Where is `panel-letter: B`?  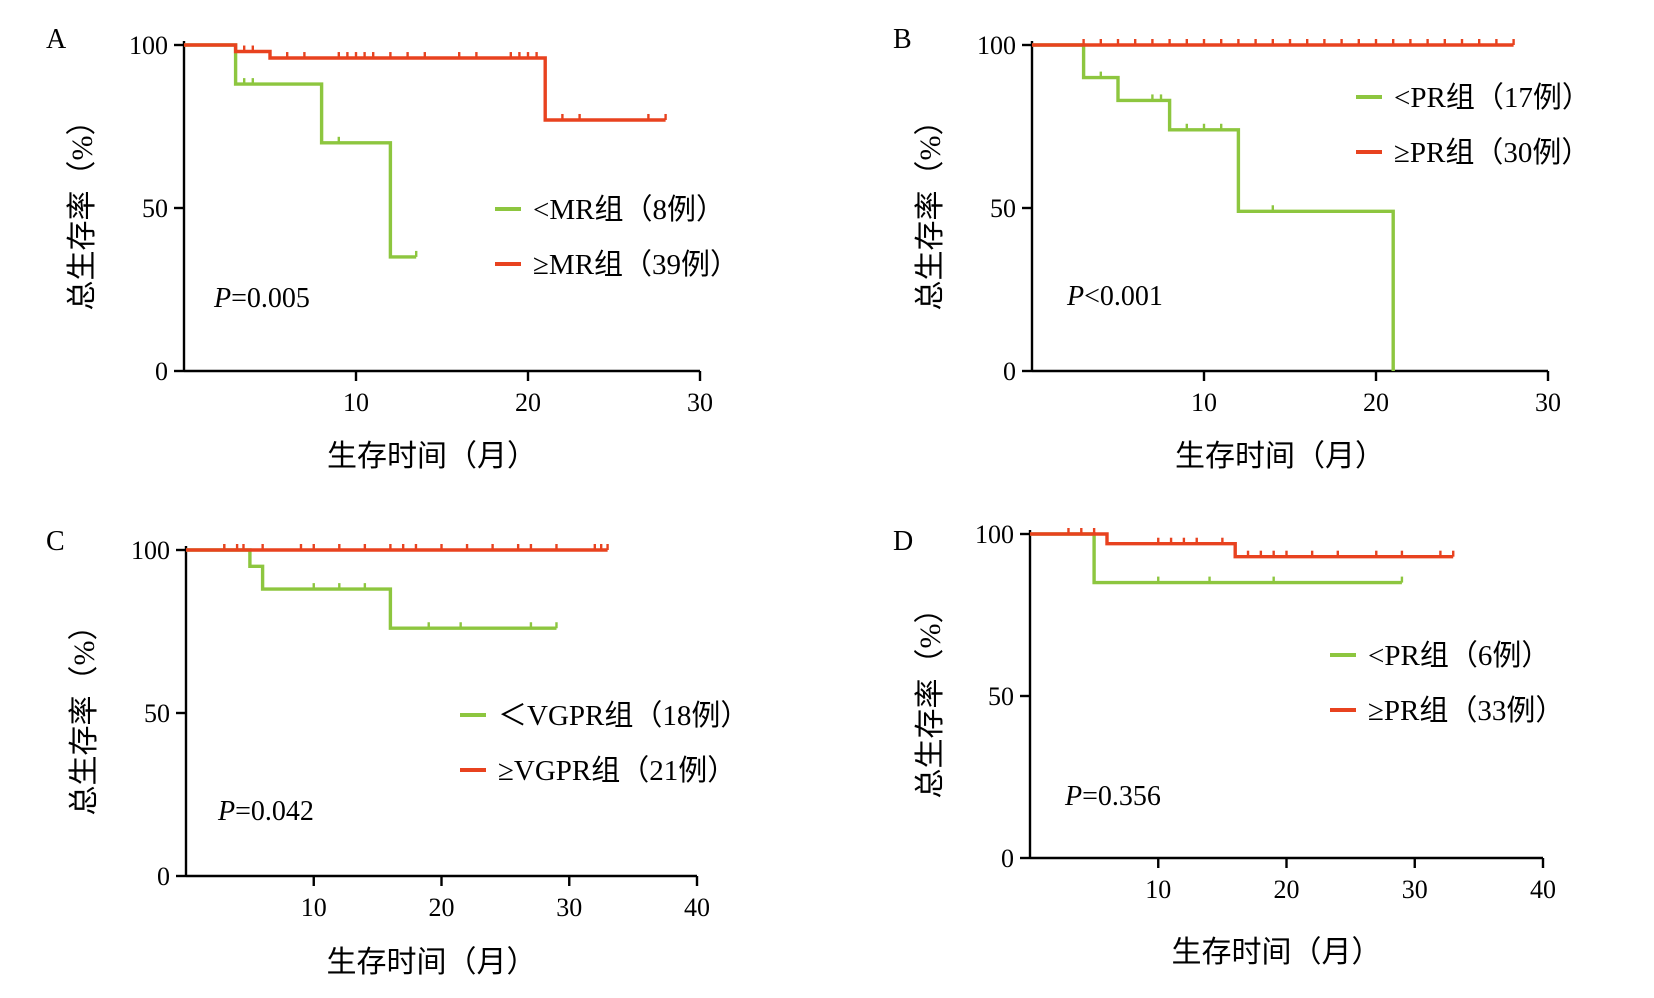
panel-letter: B is located at coordinates (902, 39).